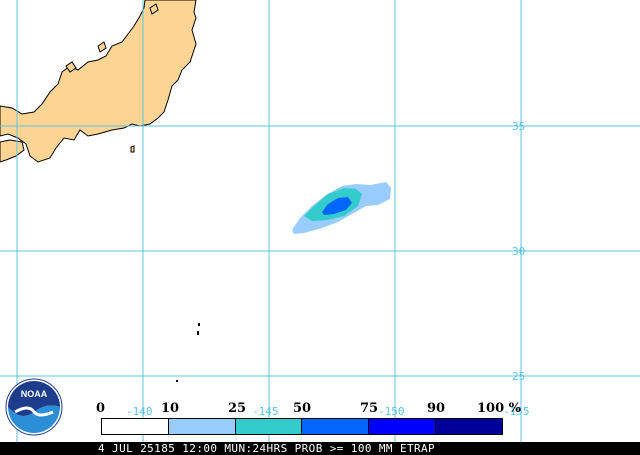 This screenshot has height=455, width=640. What do you see at coordinates (518, 376) in the screenshot?
I see `lat-label-25: 25` at bounding box center [518, 376].